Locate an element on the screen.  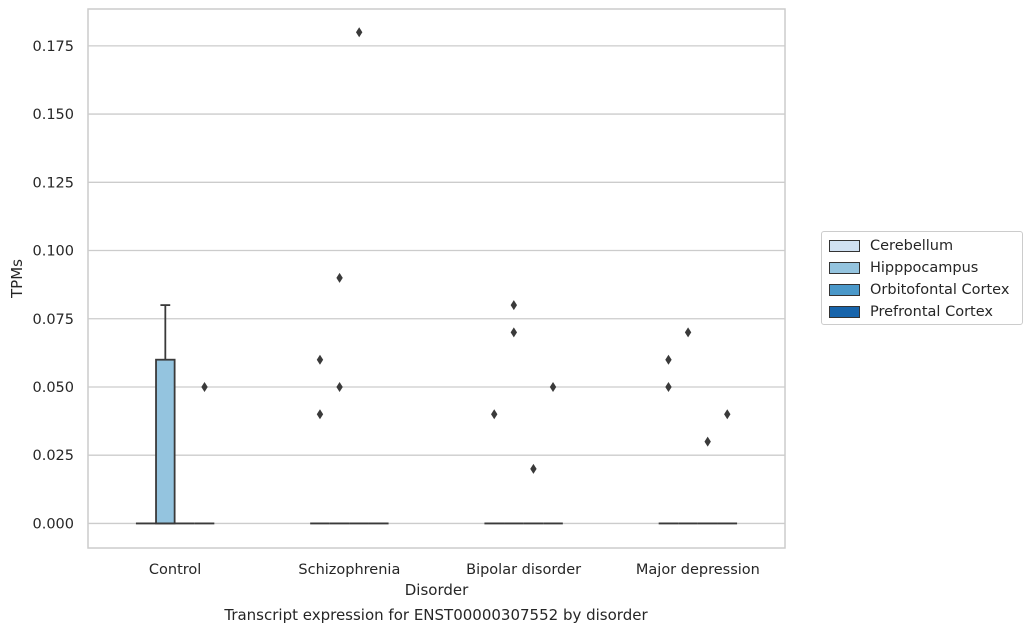
y-axis-label: TPMs is located at coordinates (17, 279).